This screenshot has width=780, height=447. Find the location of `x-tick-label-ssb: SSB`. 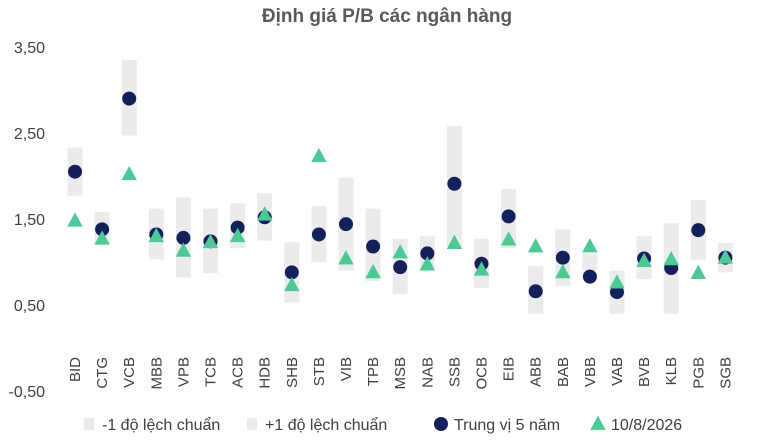

x-tick-label-ssb: SSB is located at coordinates (454, 372).